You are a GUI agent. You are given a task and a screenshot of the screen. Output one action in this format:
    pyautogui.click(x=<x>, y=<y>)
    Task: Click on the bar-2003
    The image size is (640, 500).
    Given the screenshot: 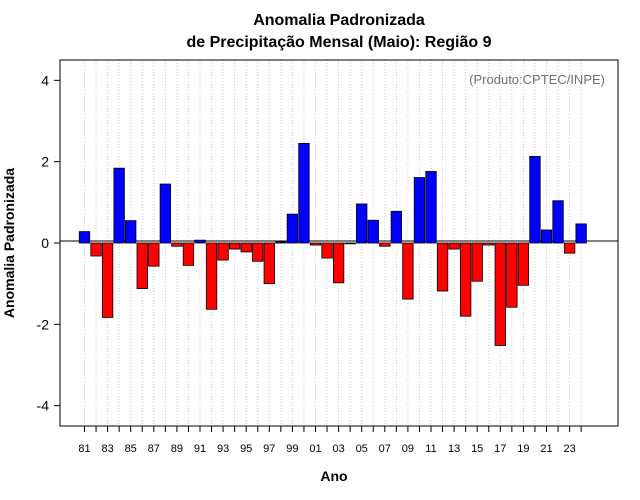 What is the action you would take?
    pyautogui.click(x=338, y=263)
    